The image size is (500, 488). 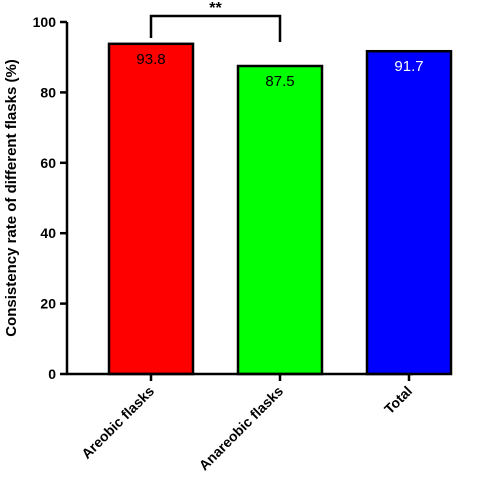 I want to click on y-tick-label: 100, so click(x=45, y=22).